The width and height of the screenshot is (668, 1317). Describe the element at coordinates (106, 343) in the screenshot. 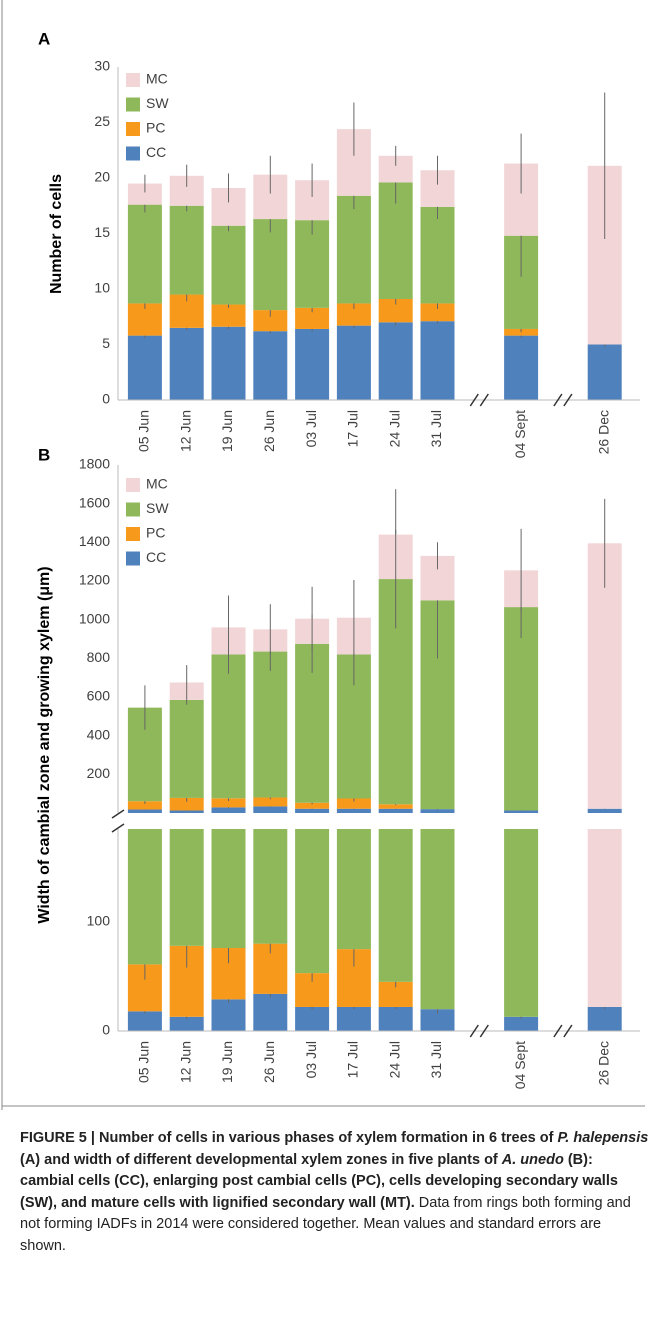

I see `y-tick-label: 5` at that location.